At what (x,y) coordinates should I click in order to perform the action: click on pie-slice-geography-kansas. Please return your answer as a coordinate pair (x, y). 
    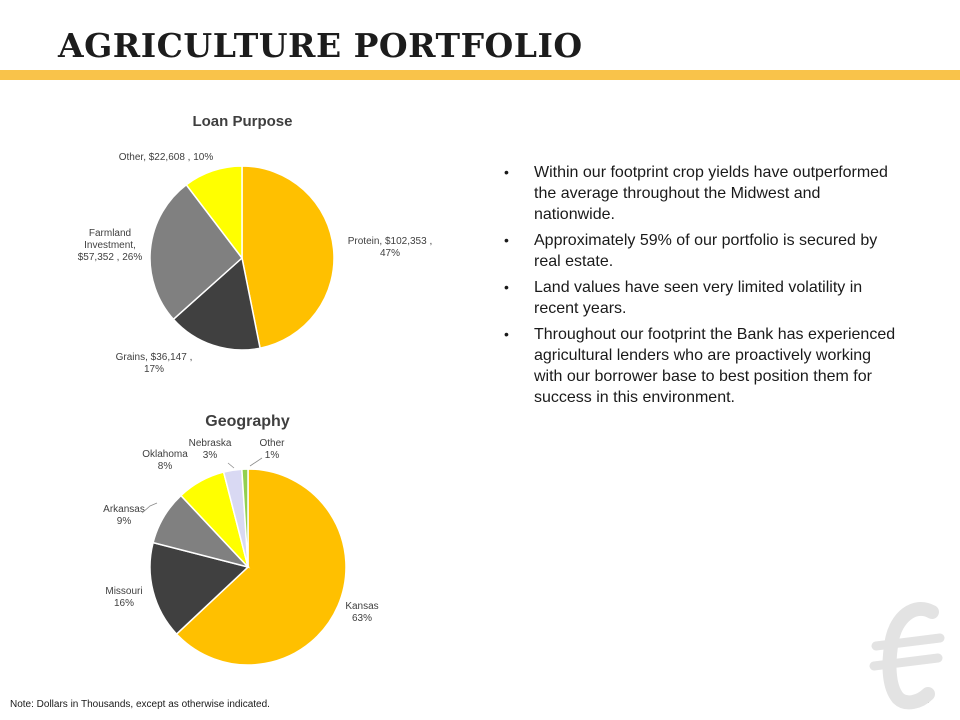
    Looking at the image, I should click on (261, 567).